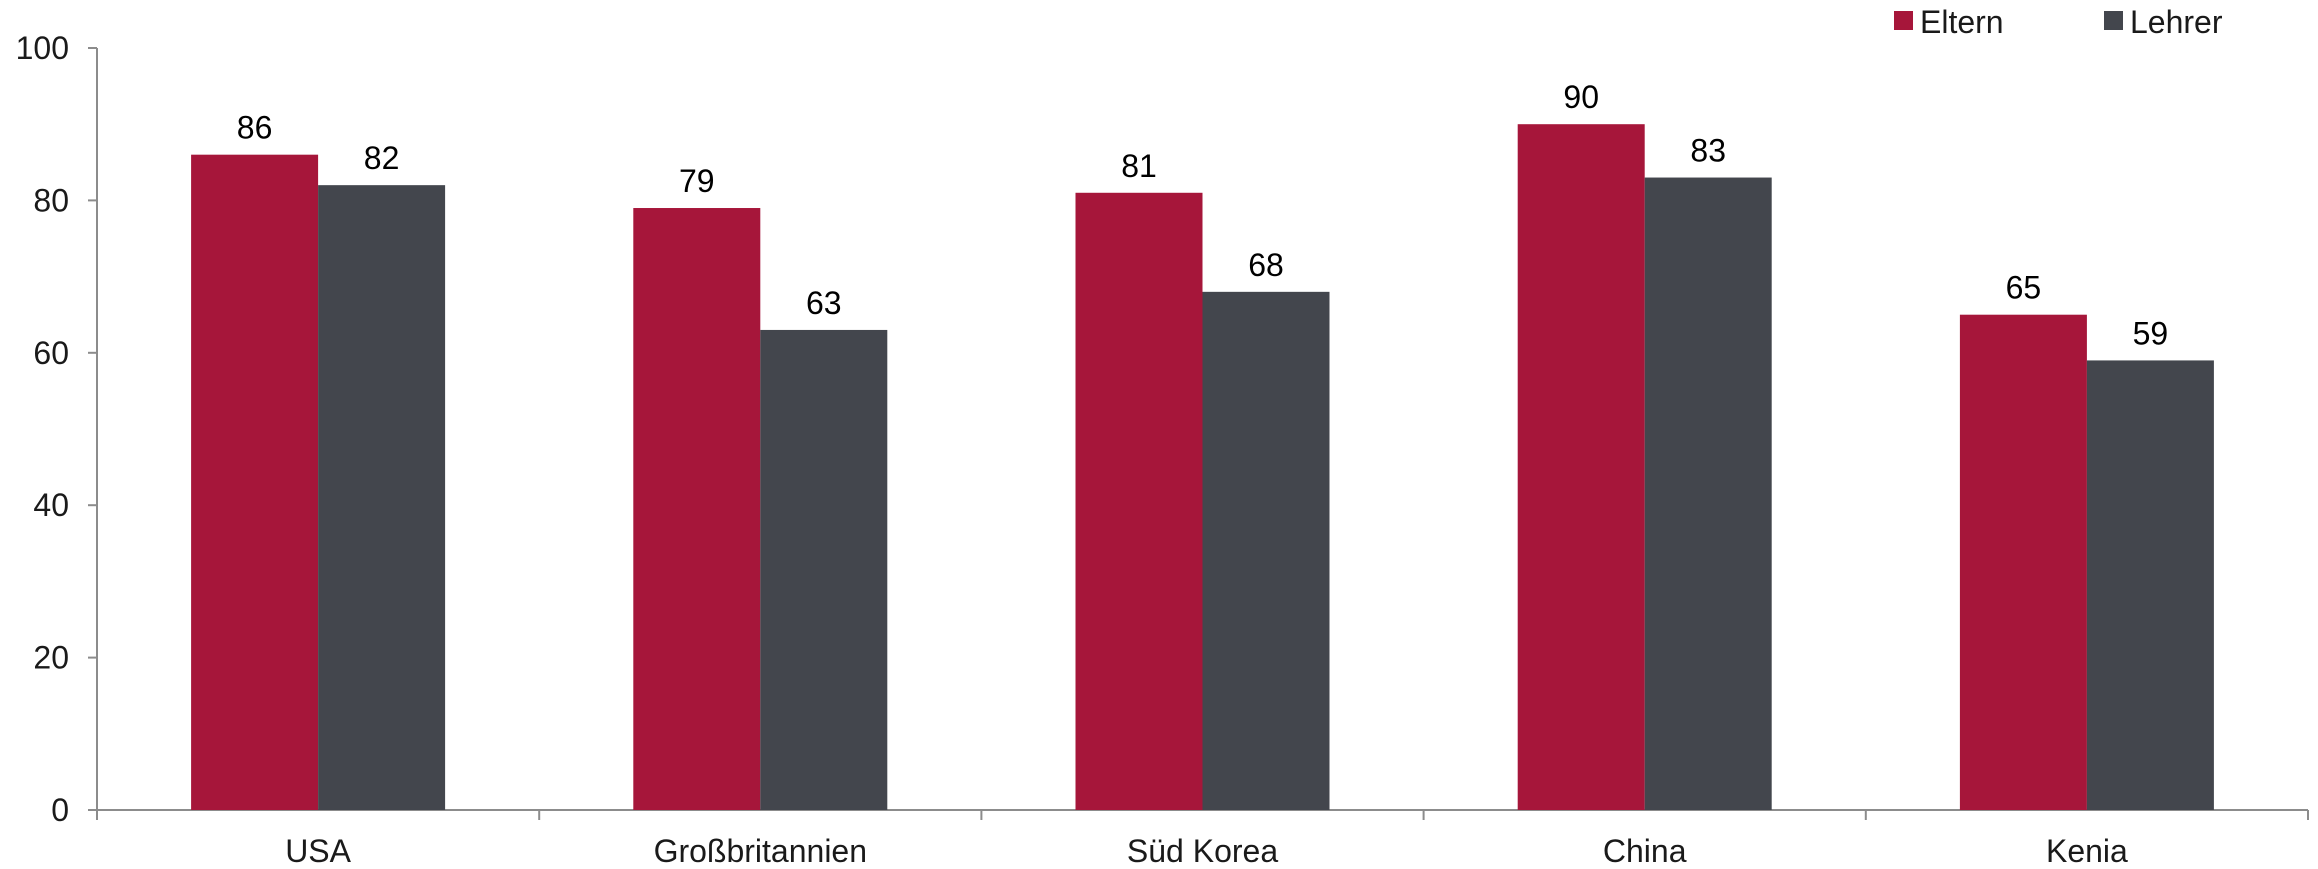 The height and width of the screenshot is (869, 2318). Describe the element at coordinates (824, 303) in the screenshot. I see `data-label: 63` at that location.